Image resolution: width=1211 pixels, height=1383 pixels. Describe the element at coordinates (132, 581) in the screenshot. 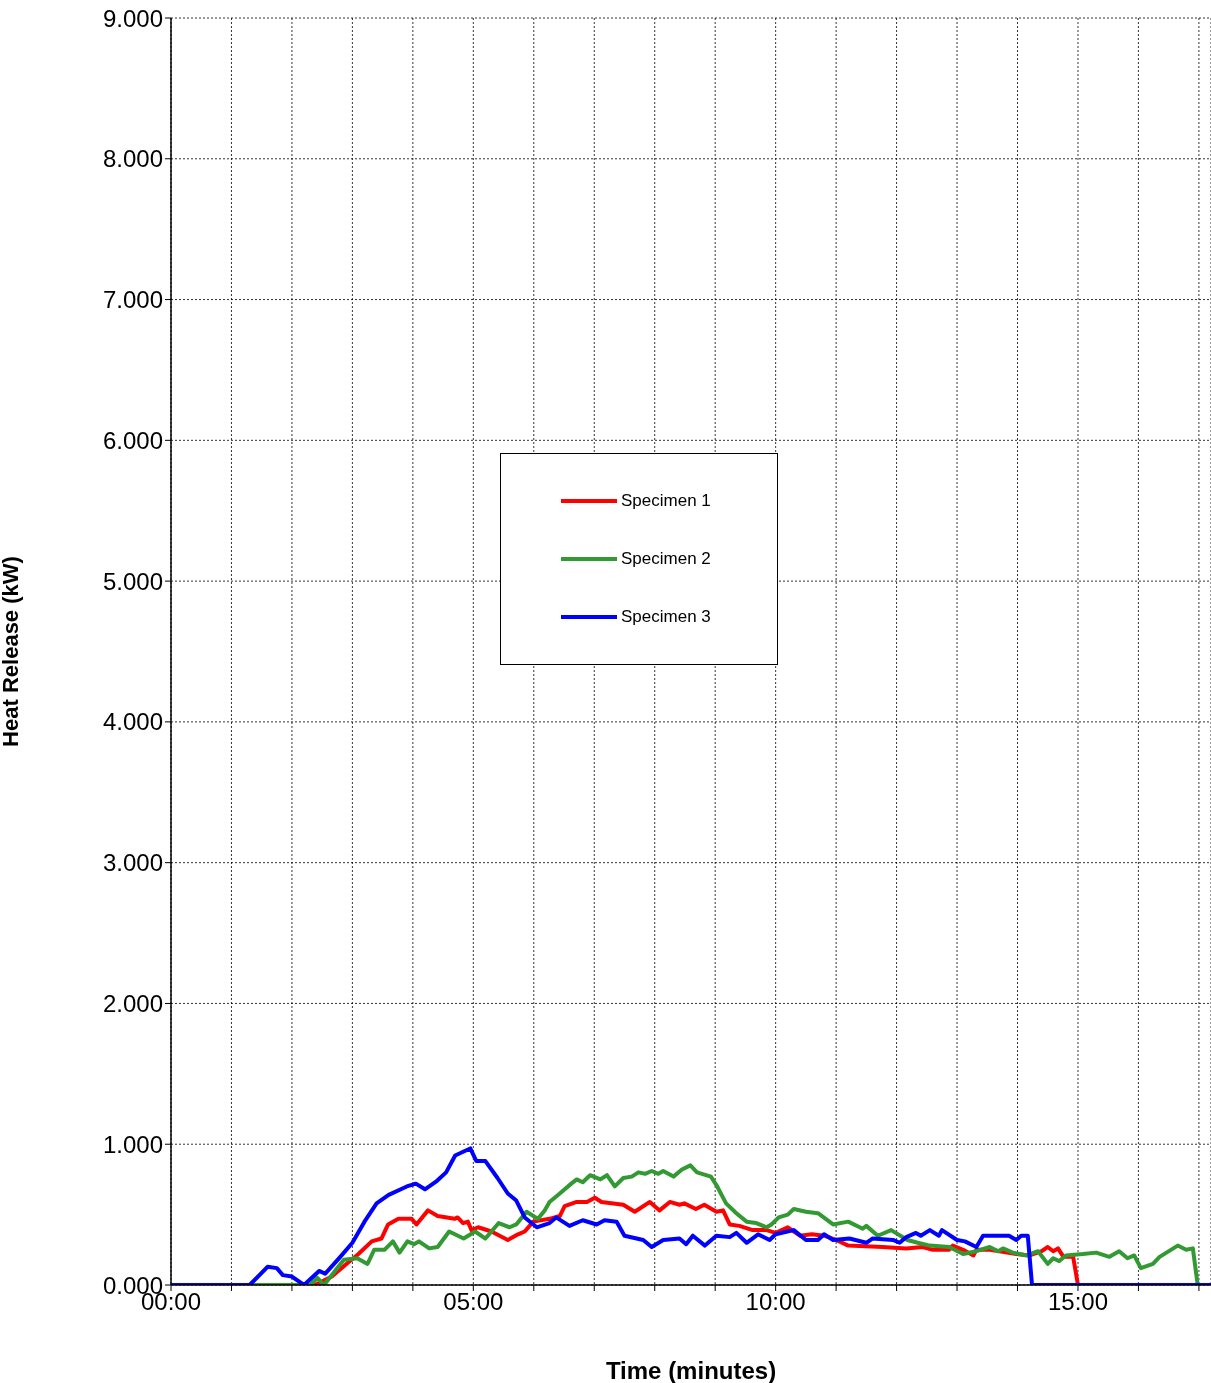

I see `y-tick-label: 5.000` at that location.